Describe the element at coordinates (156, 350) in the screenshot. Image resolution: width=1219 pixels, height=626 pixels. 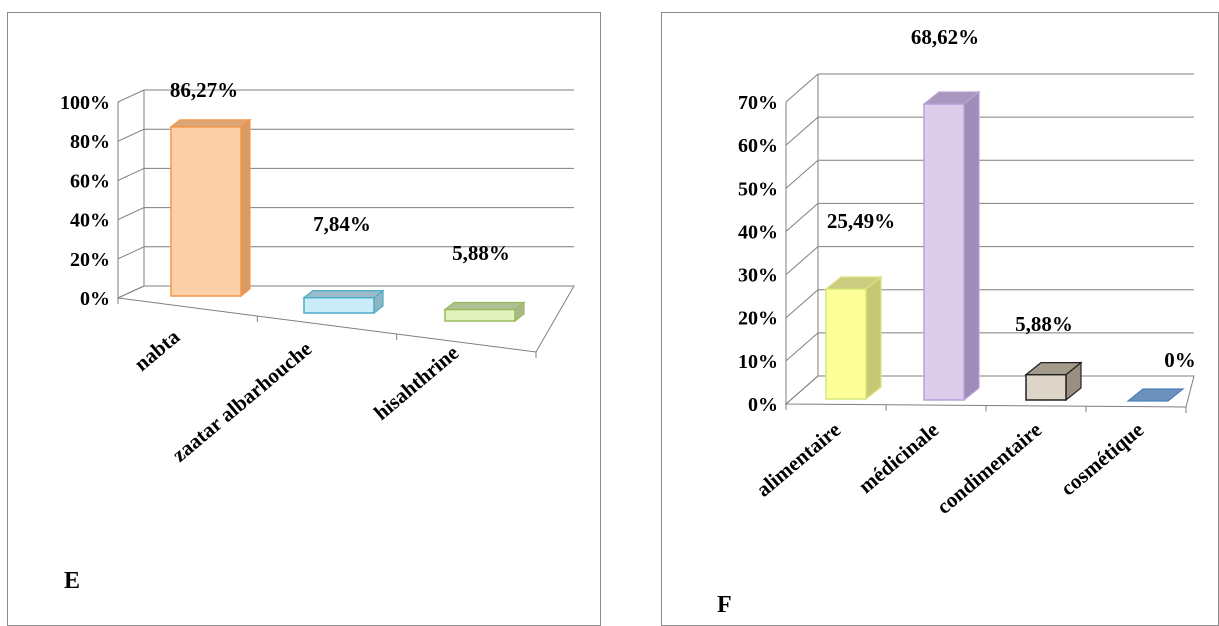
I see `x-category-label: nabta` at that location.